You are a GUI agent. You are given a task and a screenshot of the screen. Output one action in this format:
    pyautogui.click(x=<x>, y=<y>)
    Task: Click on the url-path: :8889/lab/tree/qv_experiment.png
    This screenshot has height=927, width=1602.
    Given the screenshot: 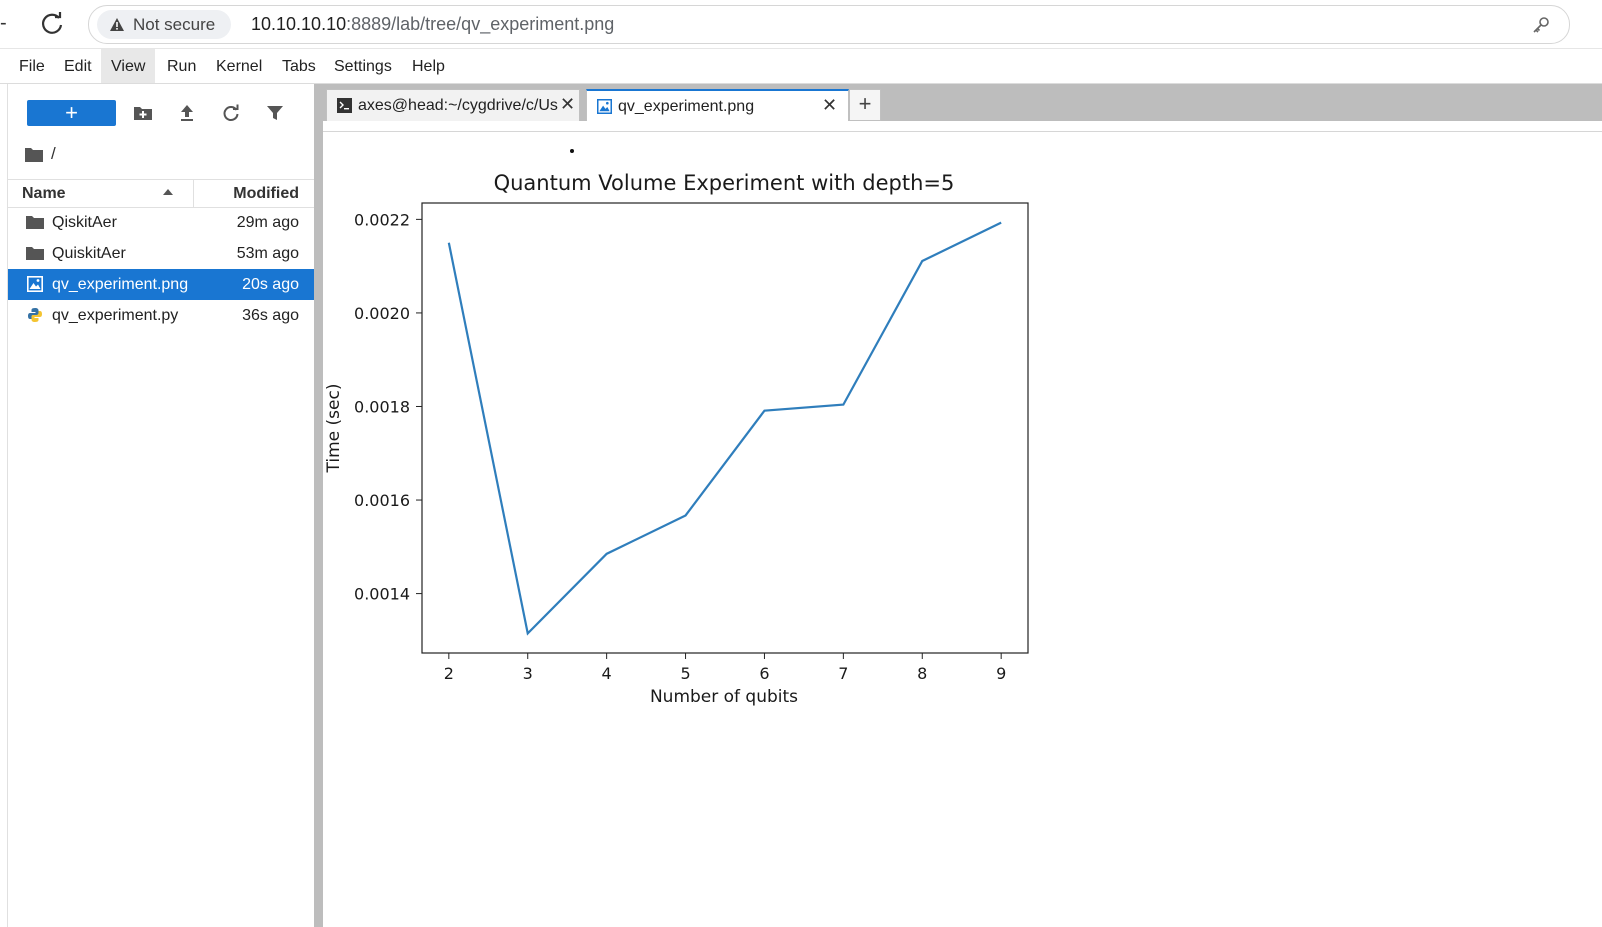 What is the action you would take?
    pyautogui.click(x=480, y=24)
    